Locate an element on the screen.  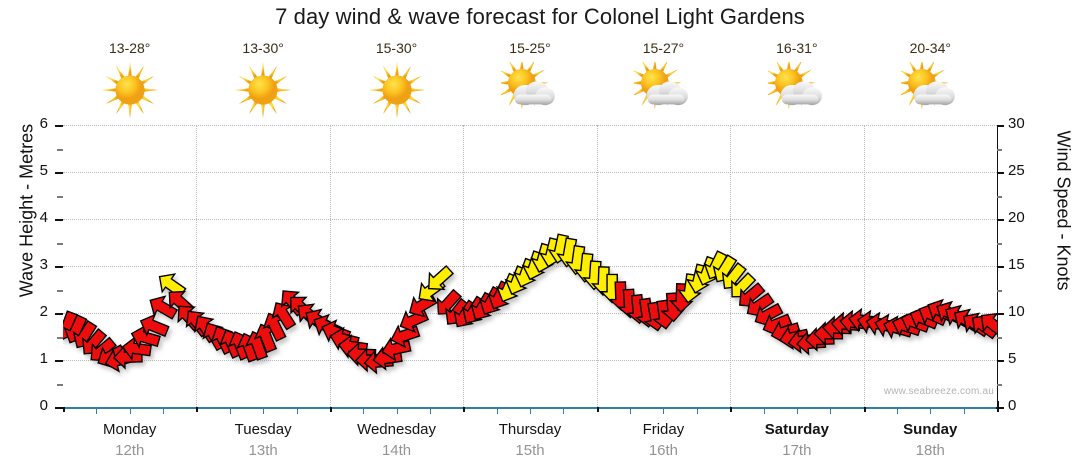
y-tick-label-left: 2 is located at coordinates (43, 311).